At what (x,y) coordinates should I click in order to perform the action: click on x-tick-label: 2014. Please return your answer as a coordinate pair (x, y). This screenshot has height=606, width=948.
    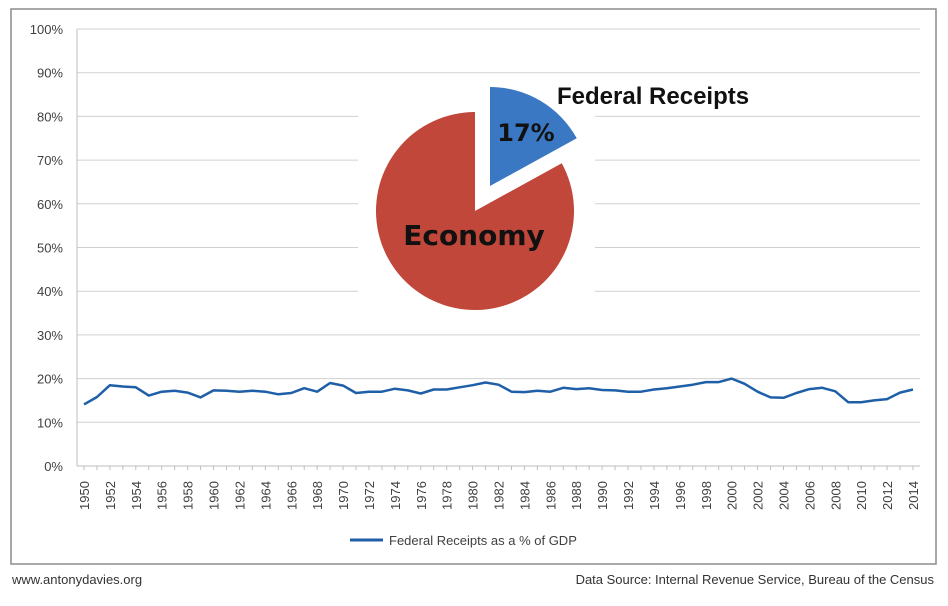
    Looking at the image, I should click on (913, 495).